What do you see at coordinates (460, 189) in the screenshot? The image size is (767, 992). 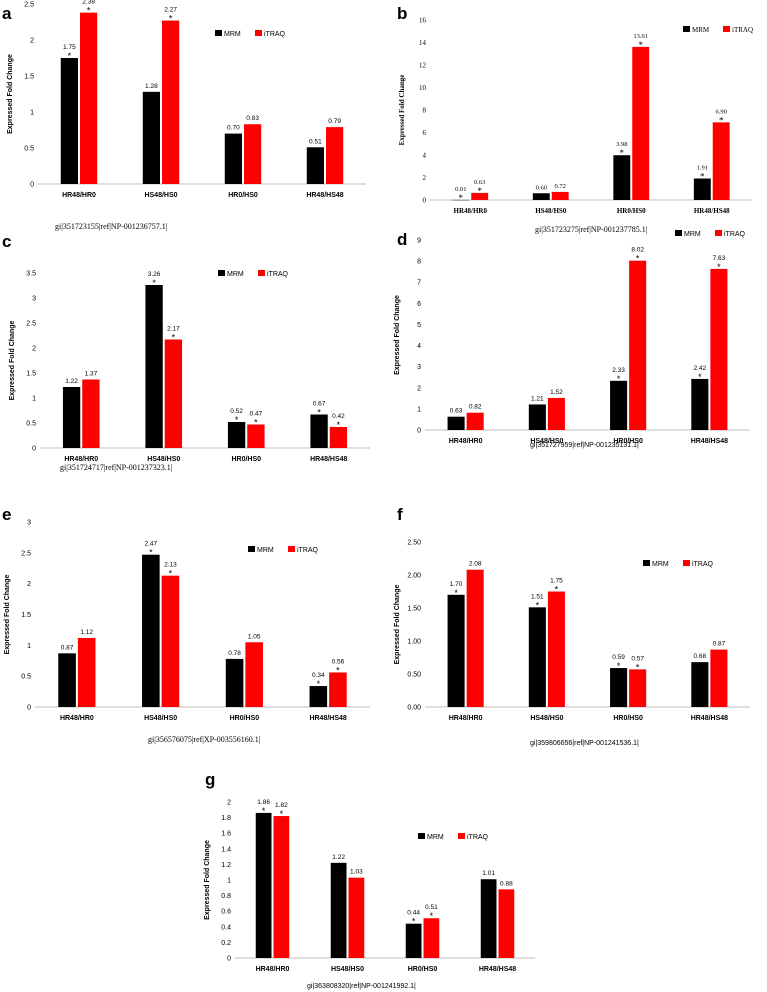 I see `data-label: 0.01` at bounding box center [460, 189].